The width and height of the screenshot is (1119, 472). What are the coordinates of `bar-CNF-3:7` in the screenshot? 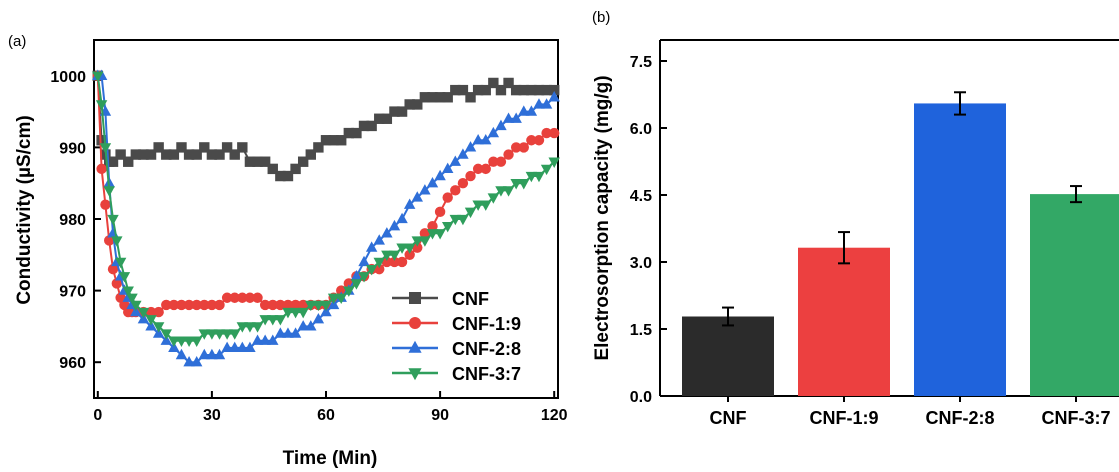 It's located at (1074, 295).